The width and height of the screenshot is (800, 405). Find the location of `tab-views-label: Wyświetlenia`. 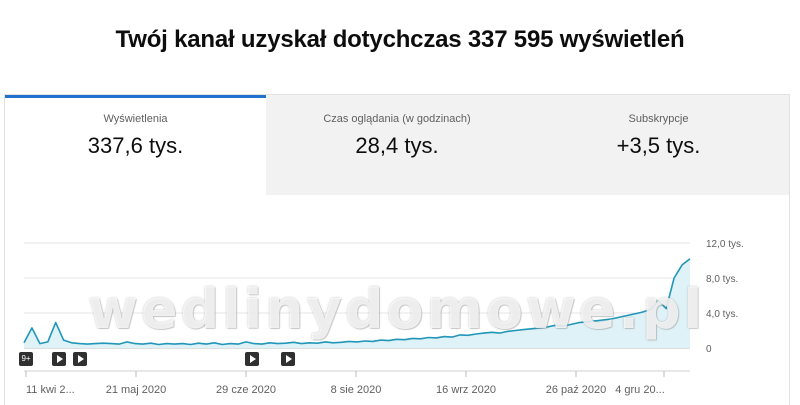

tab-views-label: Wyświetlenia is located at coordinates (135, 119).